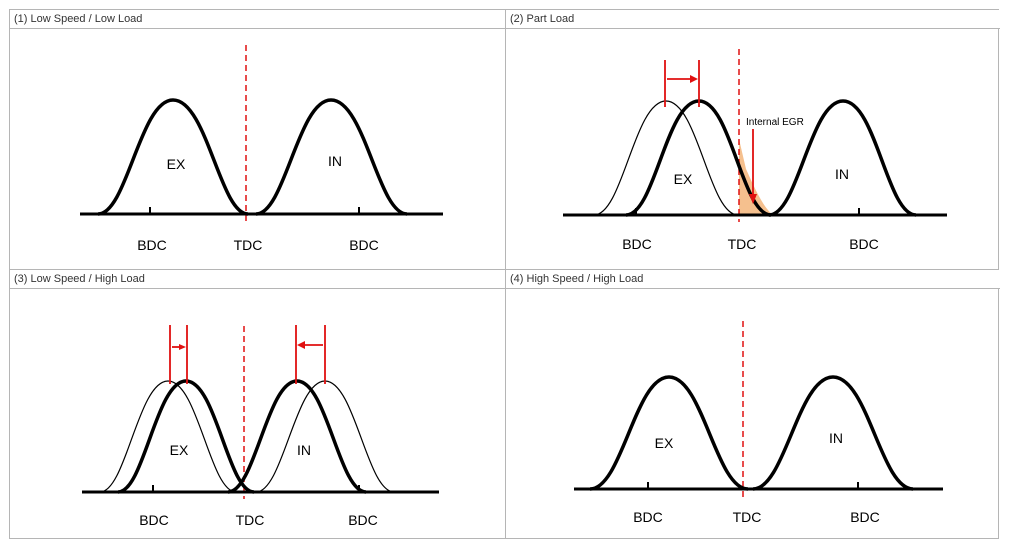  Describe the element at coordinates (756, 177) in the screenshot. I see `internal-egr-overlap-area` at that location.